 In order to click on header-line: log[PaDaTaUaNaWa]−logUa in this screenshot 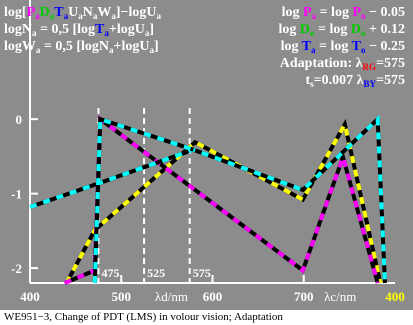, I will do `click(83, 13)`.